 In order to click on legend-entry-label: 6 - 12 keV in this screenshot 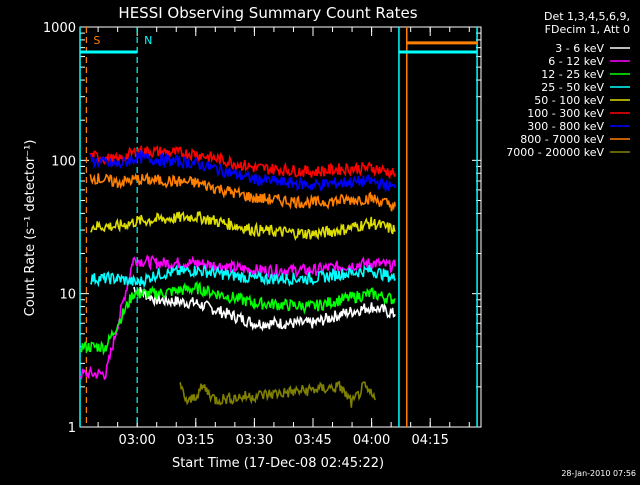, I will do `click(576, 61)`.